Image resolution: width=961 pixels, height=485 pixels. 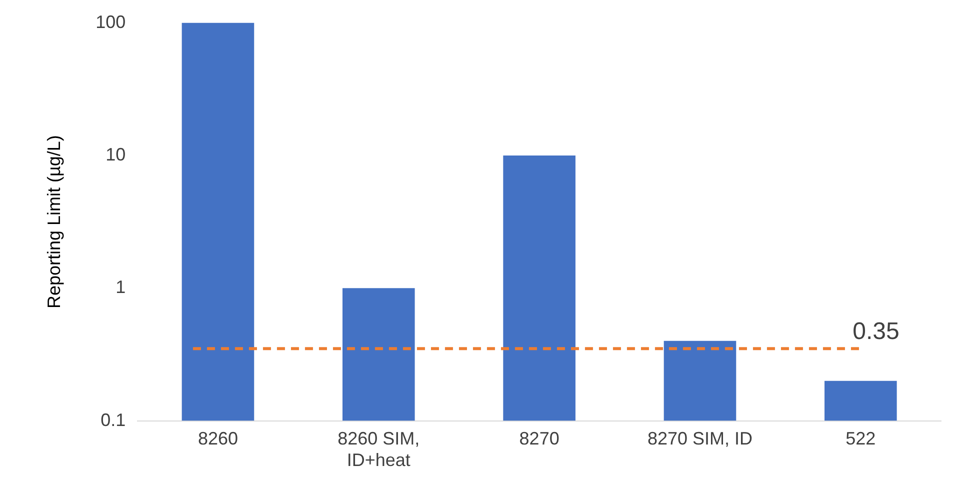 I want to click on y-tick-label: 100, so click(x=111, y=22).